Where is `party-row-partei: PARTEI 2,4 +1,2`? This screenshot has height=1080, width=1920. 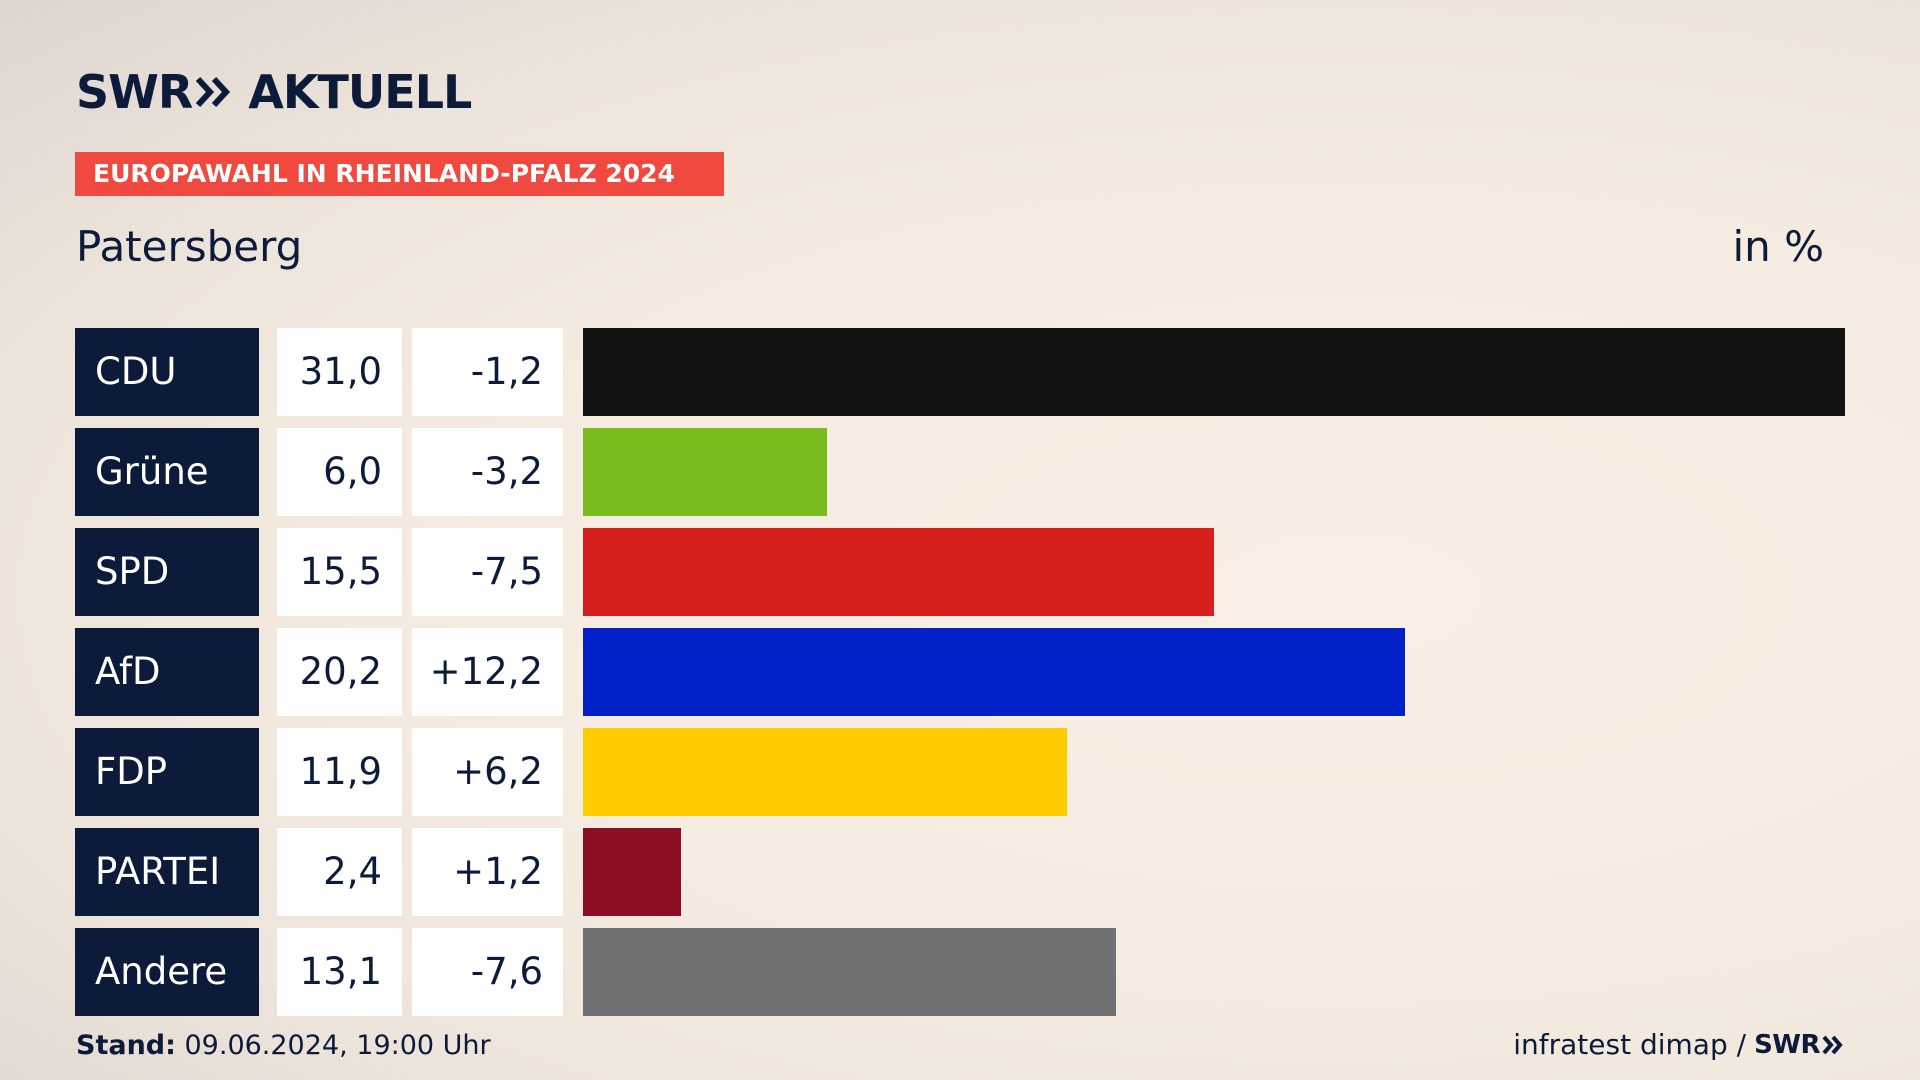 party-row-partei: PARTEI 2,4 +1,2 is located at coordinates (960, 872).